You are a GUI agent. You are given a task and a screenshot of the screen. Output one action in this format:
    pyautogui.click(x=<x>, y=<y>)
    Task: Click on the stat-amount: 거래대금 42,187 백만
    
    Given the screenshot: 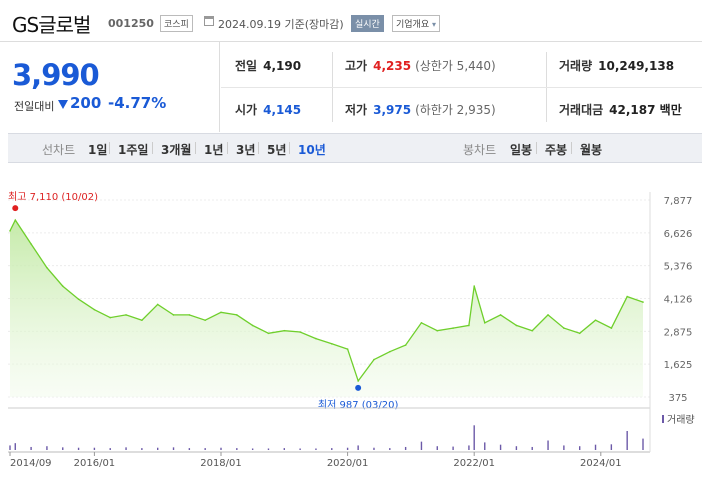 What is the action you would take?
    pyautogui.click(x=620, y=109)
    